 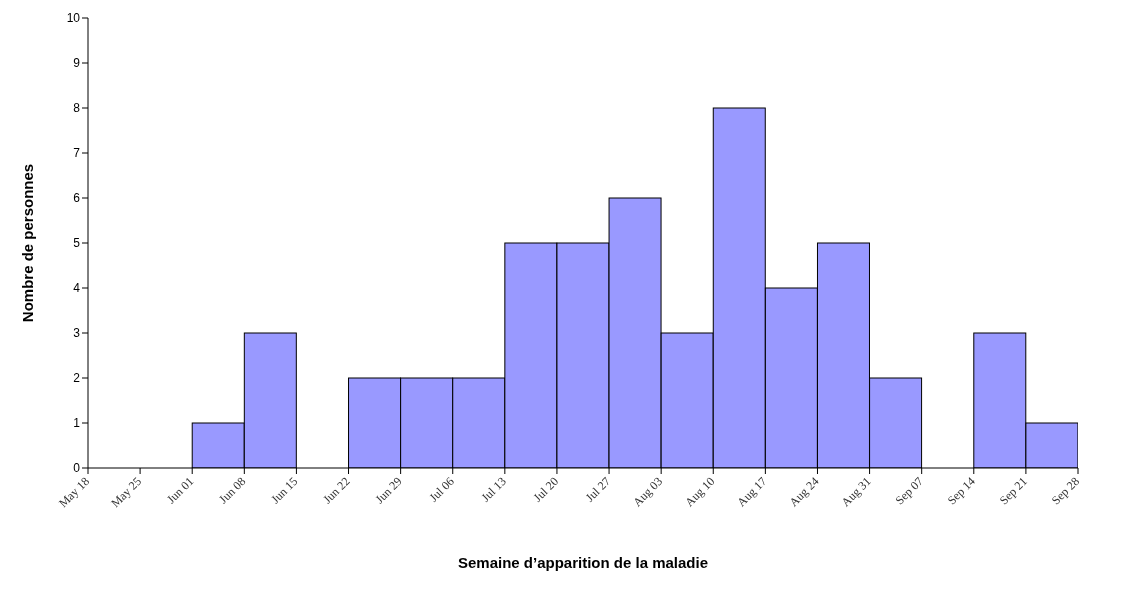 What do you see at coordinates (180, 490) in the screenshot?
I see `x-tick-label: Jun 01` at bounding box center [180, 490].